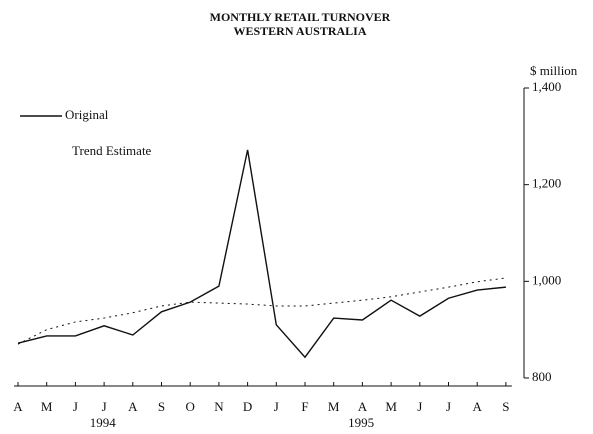  What do you see at coordinates (304, 406) in the screenshot?
I see `x-tick-label: F` at bounding box center [304, 406].